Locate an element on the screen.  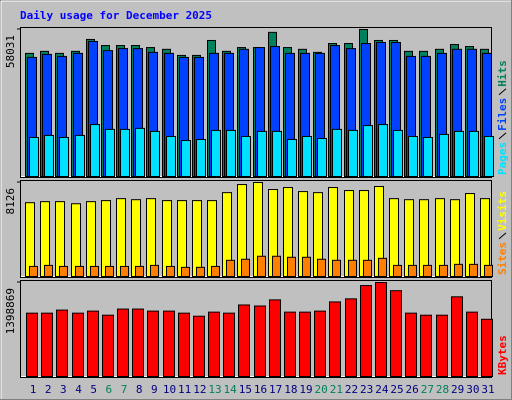
x-tick-label: 21 is located at coordinates (336, 389).